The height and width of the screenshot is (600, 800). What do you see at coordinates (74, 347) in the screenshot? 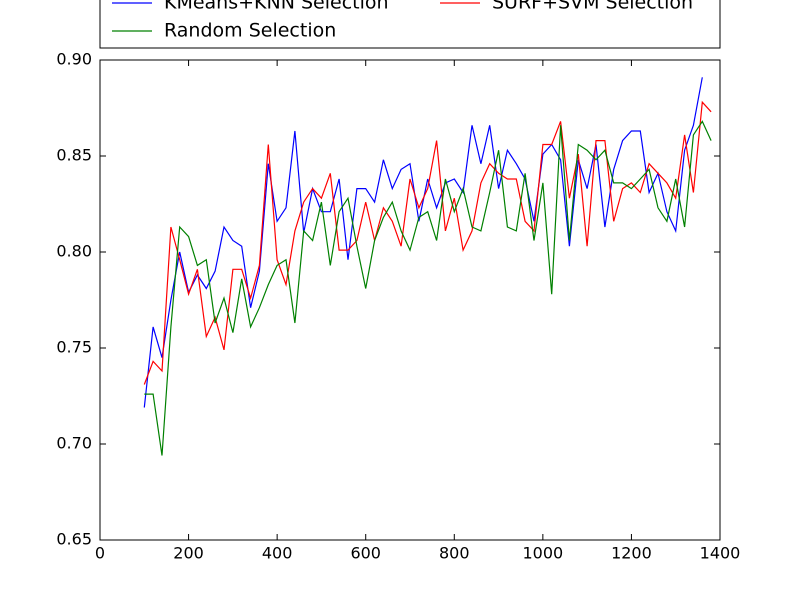
I see `y-tick-label: 0.75` at bounding box center [74, 347].